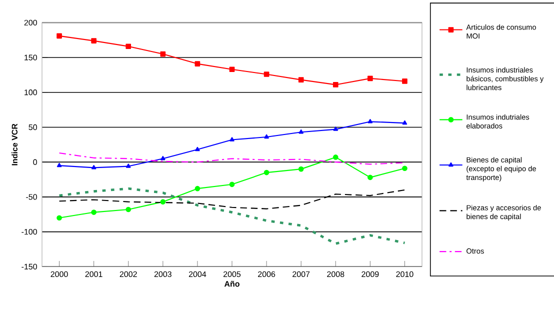 Image resolution: width=554 pixels, height=325 pixels. Describe the element at coordinates (370, 274) in the screenshot. I see `x-tick-label: 2009` at that location.